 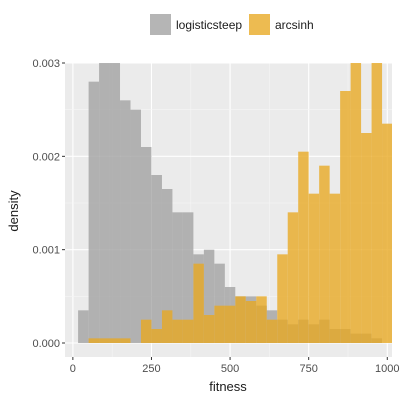 I want to click on y-tick-label: 0.001, so click(x=46, y=251).